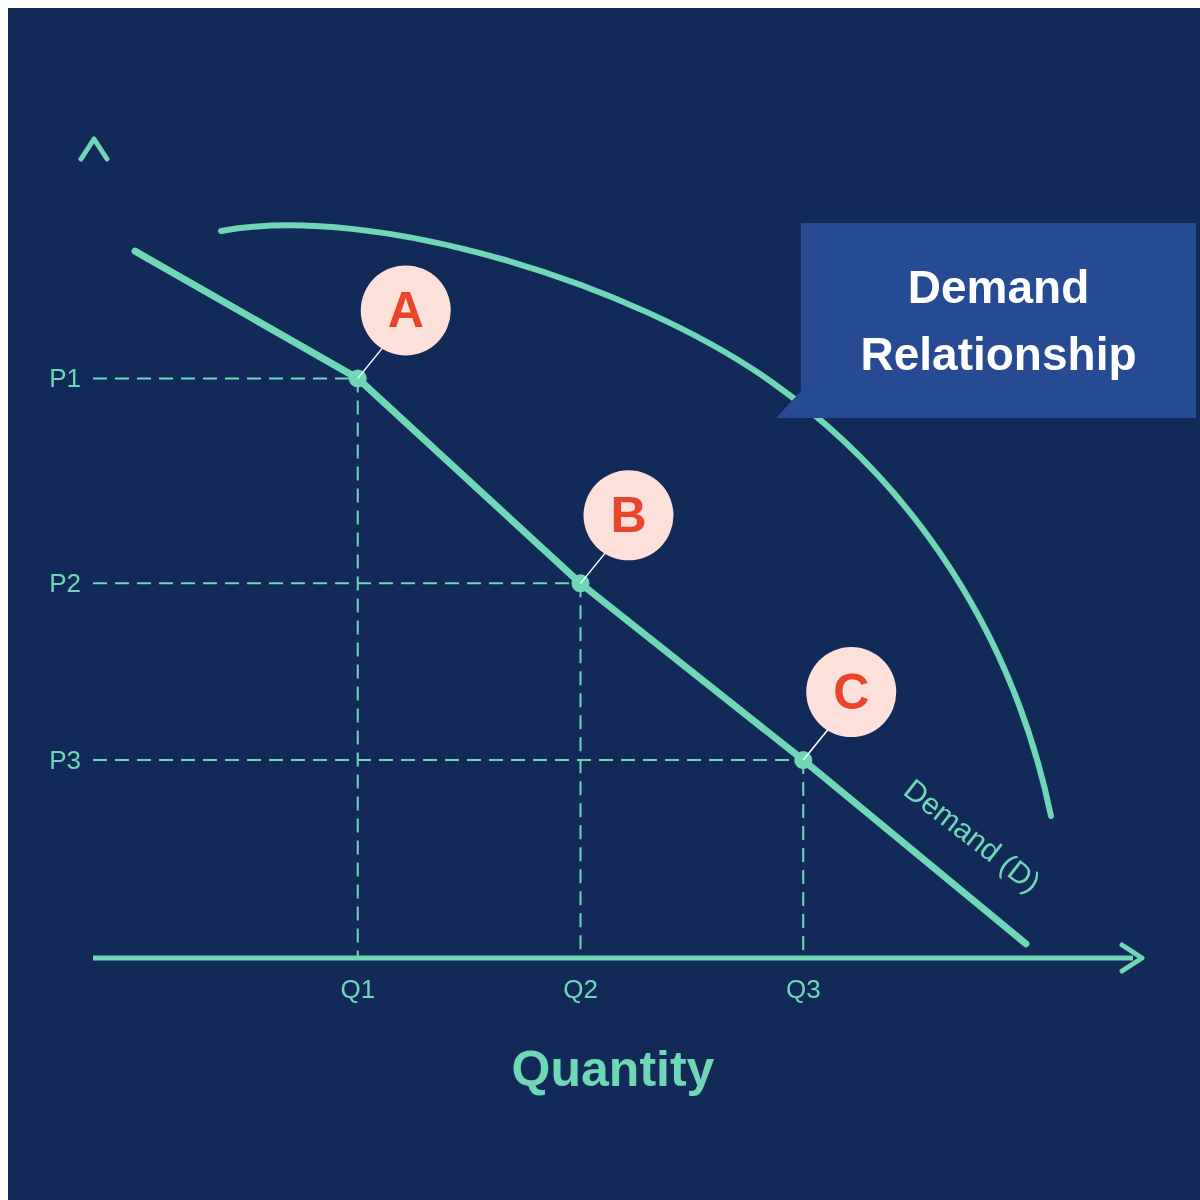 The width and height of the screenshot is (1200, 1200). I want to click on text: Demand Relationship, so click(998, 320).